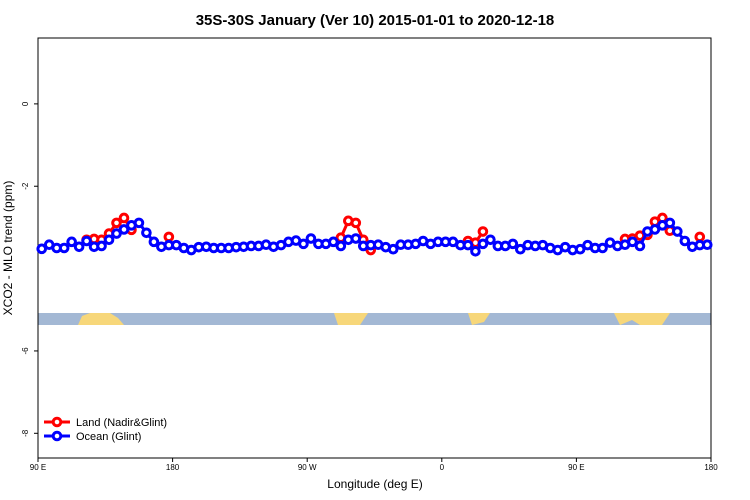  Describe the element at coordinates (8, 248) in the screenshot. I see `y-axis-label: XCO2 - MLO trend (ppm)` at that location.